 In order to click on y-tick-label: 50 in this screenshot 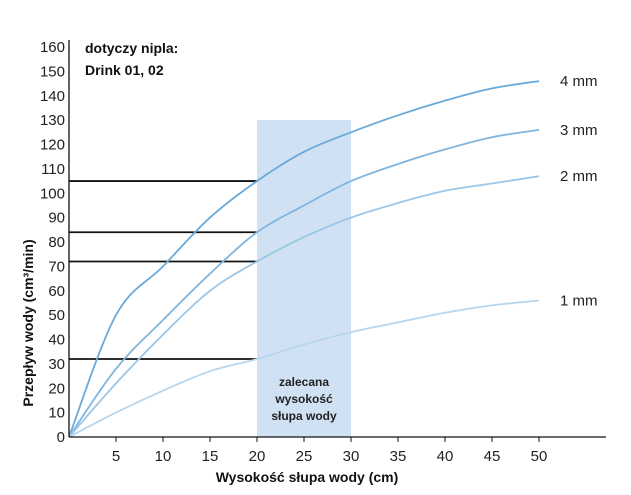, I will do `click(56, 315)`.